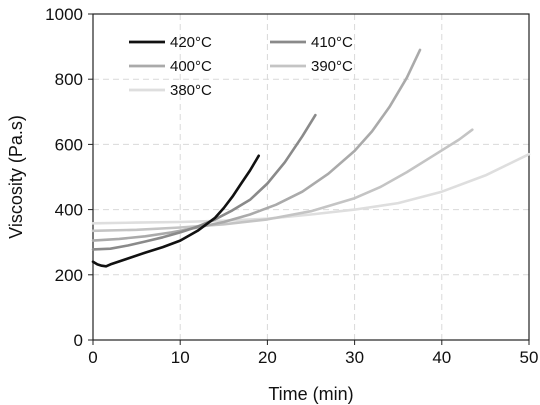  Describe the element at coordinates (69, 210) in the screenshot. I see `y-tick-label-2: 400` at that location.